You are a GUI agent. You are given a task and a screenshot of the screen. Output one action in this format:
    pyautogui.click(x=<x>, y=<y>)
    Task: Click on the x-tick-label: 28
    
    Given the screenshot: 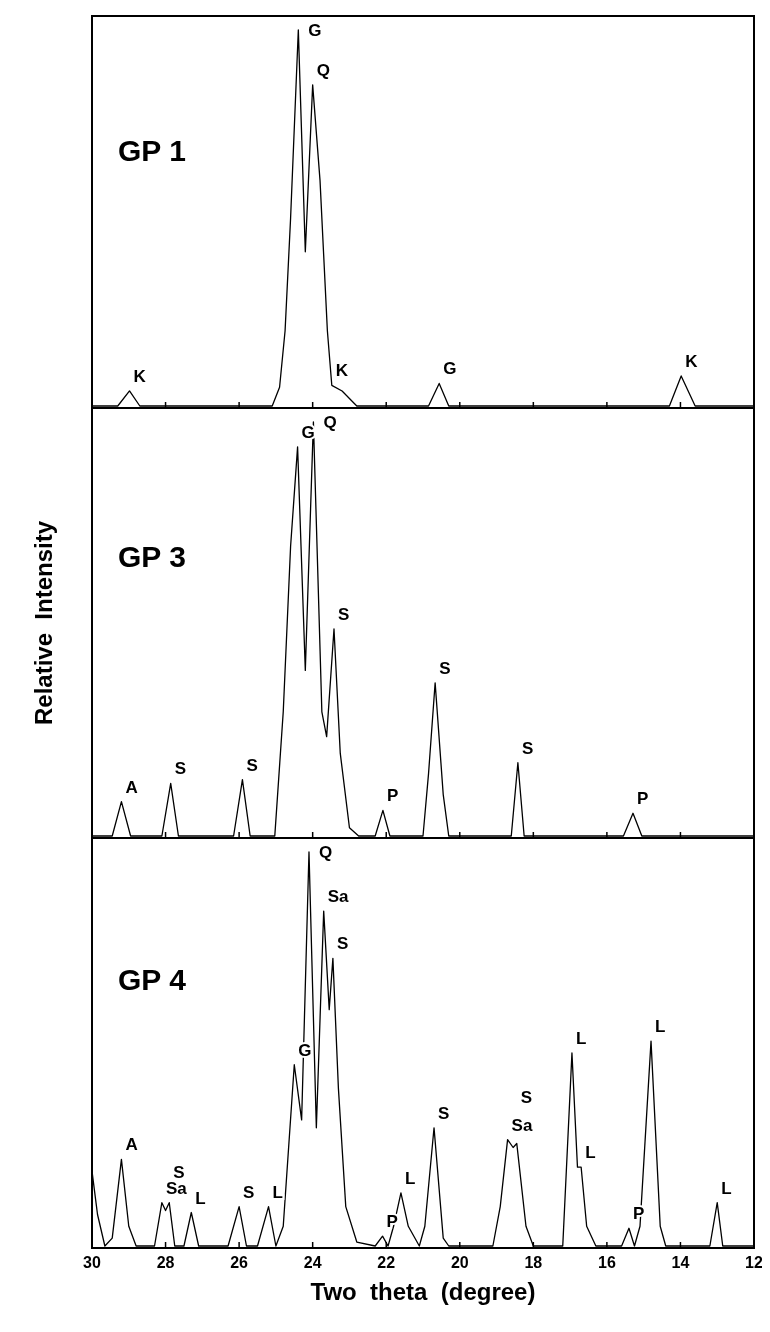 What is the action you would take?
    pyautogui.click(x=165, y=1262)
    